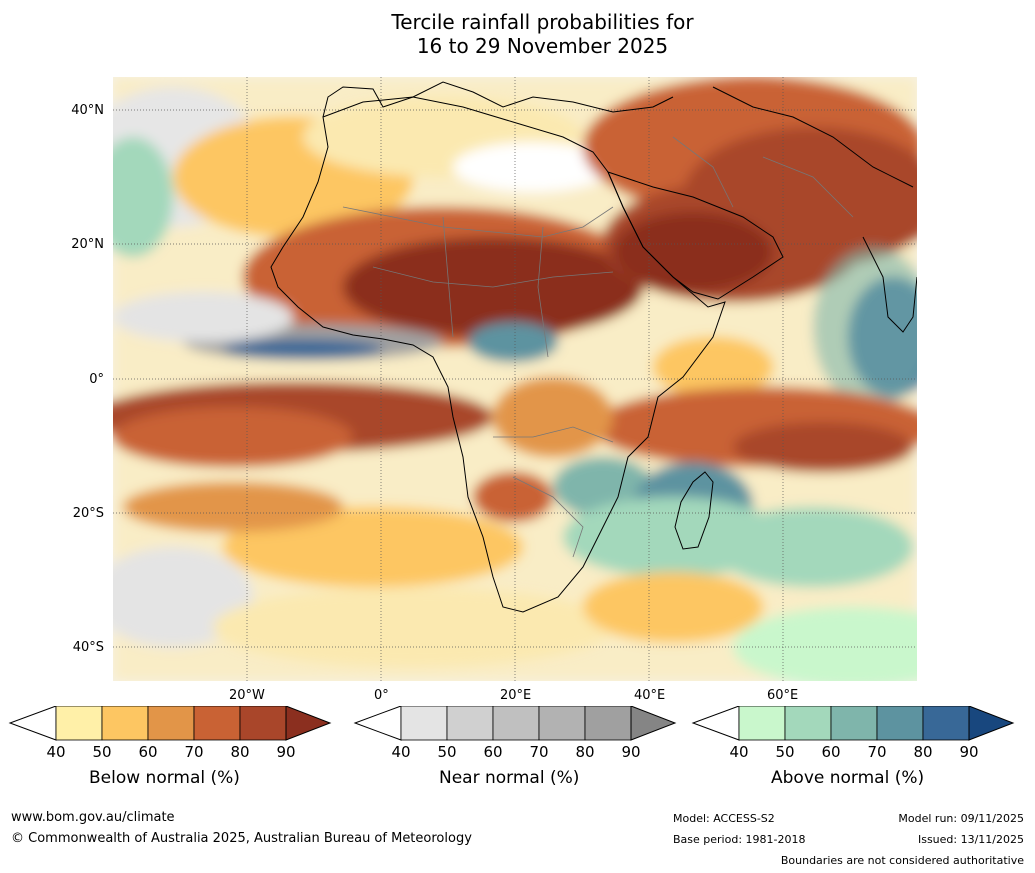 Image resolution: width=1035 pixels, height=873 pixels. What do you see at coordinates (585, 752) in the screenshot?
I see `cbar-near-tick: 80` at bounding box center [585, 752].